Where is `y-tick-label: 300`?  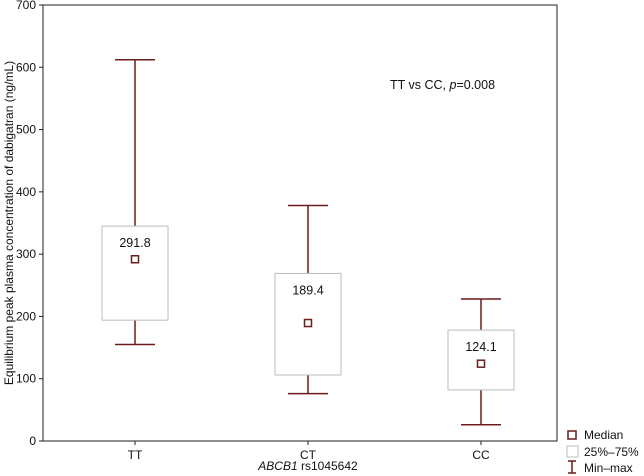 y-tick-label: 300 is located at coordinates (26, 254).